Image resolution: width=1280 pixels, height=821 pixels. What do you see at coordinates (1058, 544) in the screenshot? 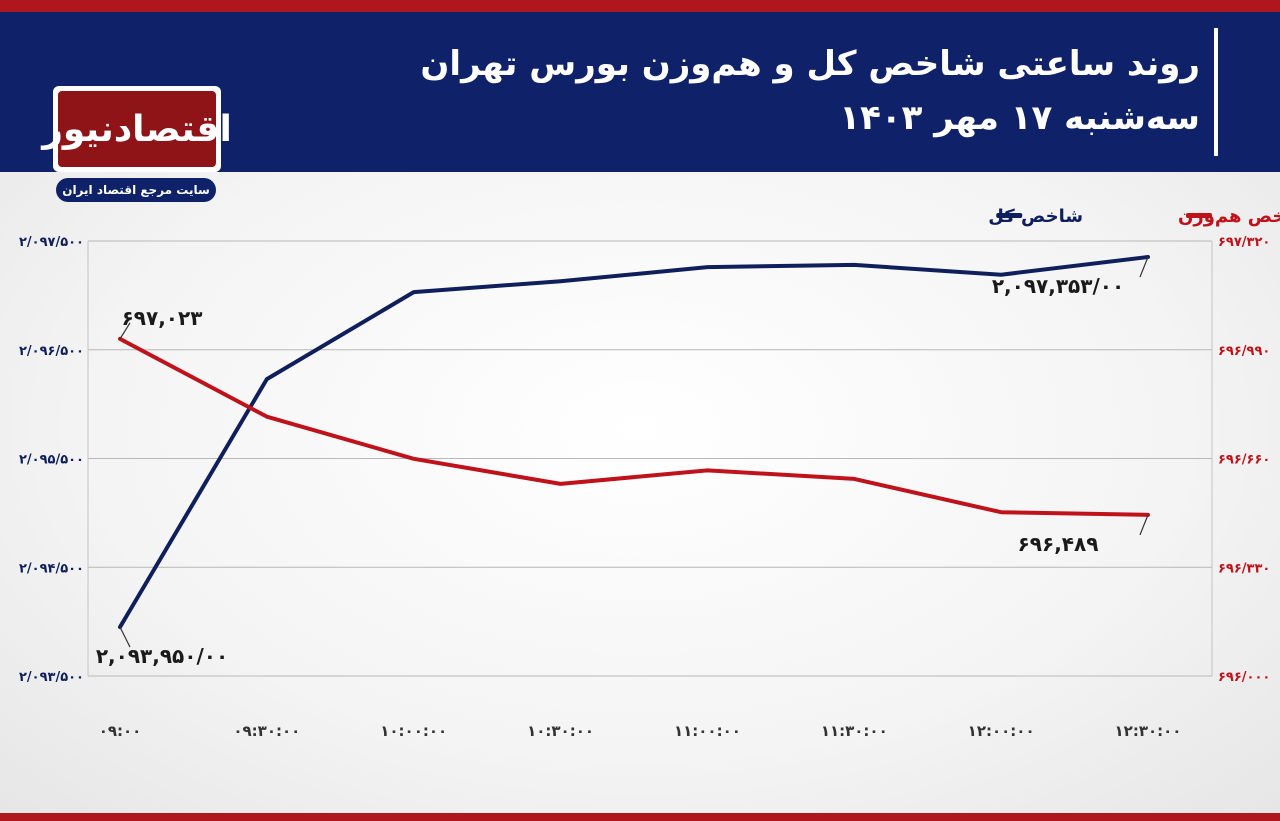
I see `data-label: ۶۹۶,۴۸۹` at bounding box center [1058, 544].